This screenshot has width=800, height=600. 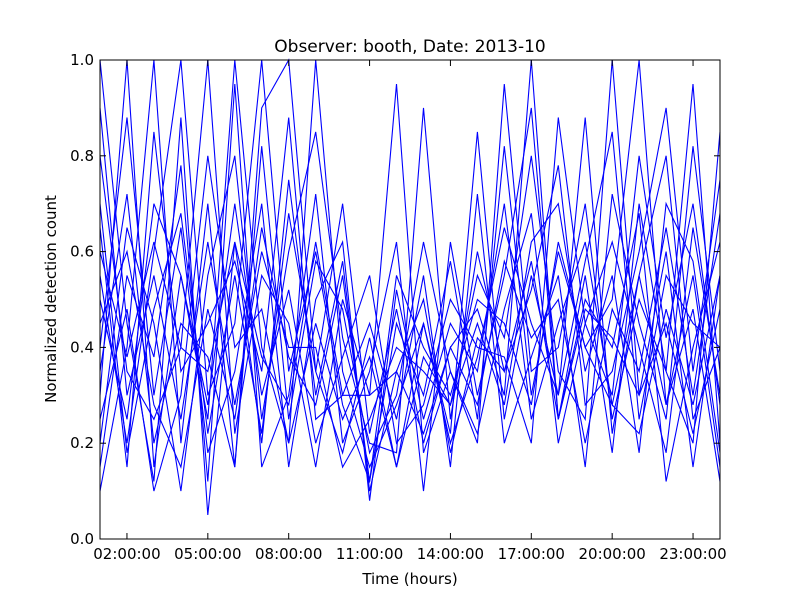 What do you see at coordinates (82, 252) in the screenshot?
I see `y-tick-label-4: 0.6` at bounding box center [82, 252].